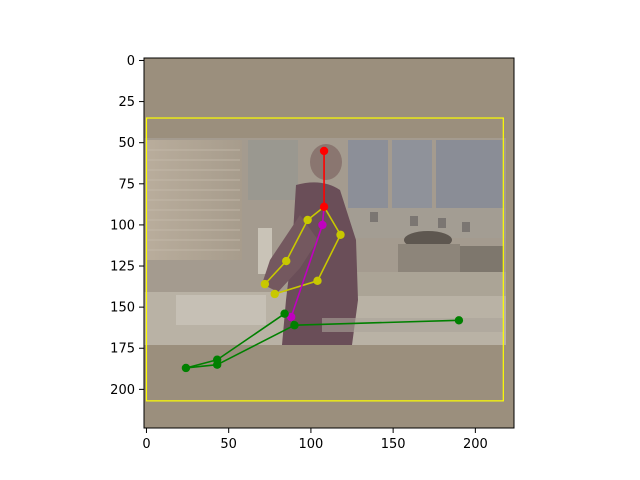 The height and width of the screenshot is (480, 640). What do you see at coordinates (146, 444) in the screenshot?
I see `x-tick-label-0: 0` at bounding box center [146, 444].